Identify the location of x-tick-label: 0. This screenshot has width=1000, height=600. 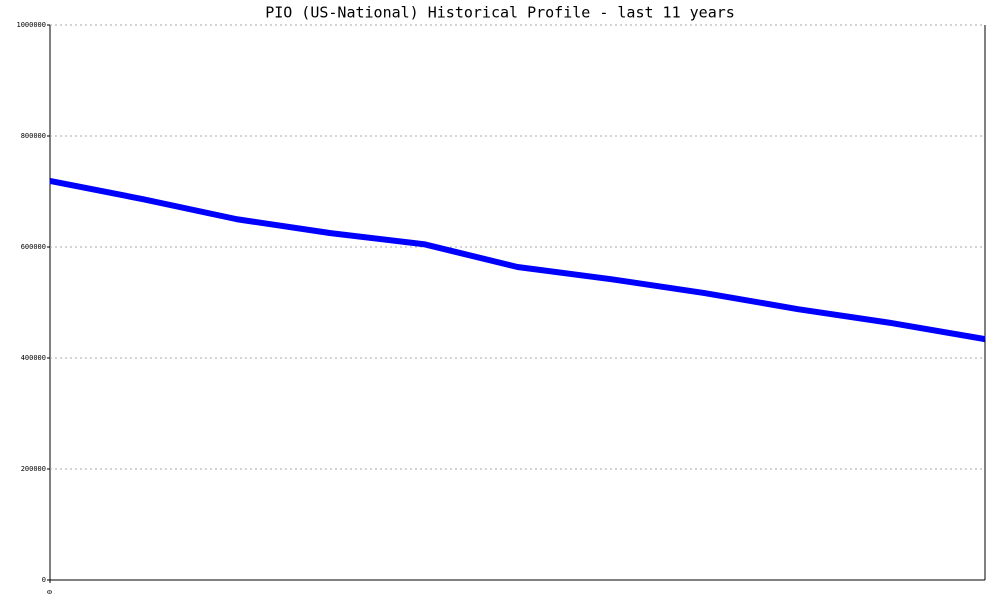
(50, 592).